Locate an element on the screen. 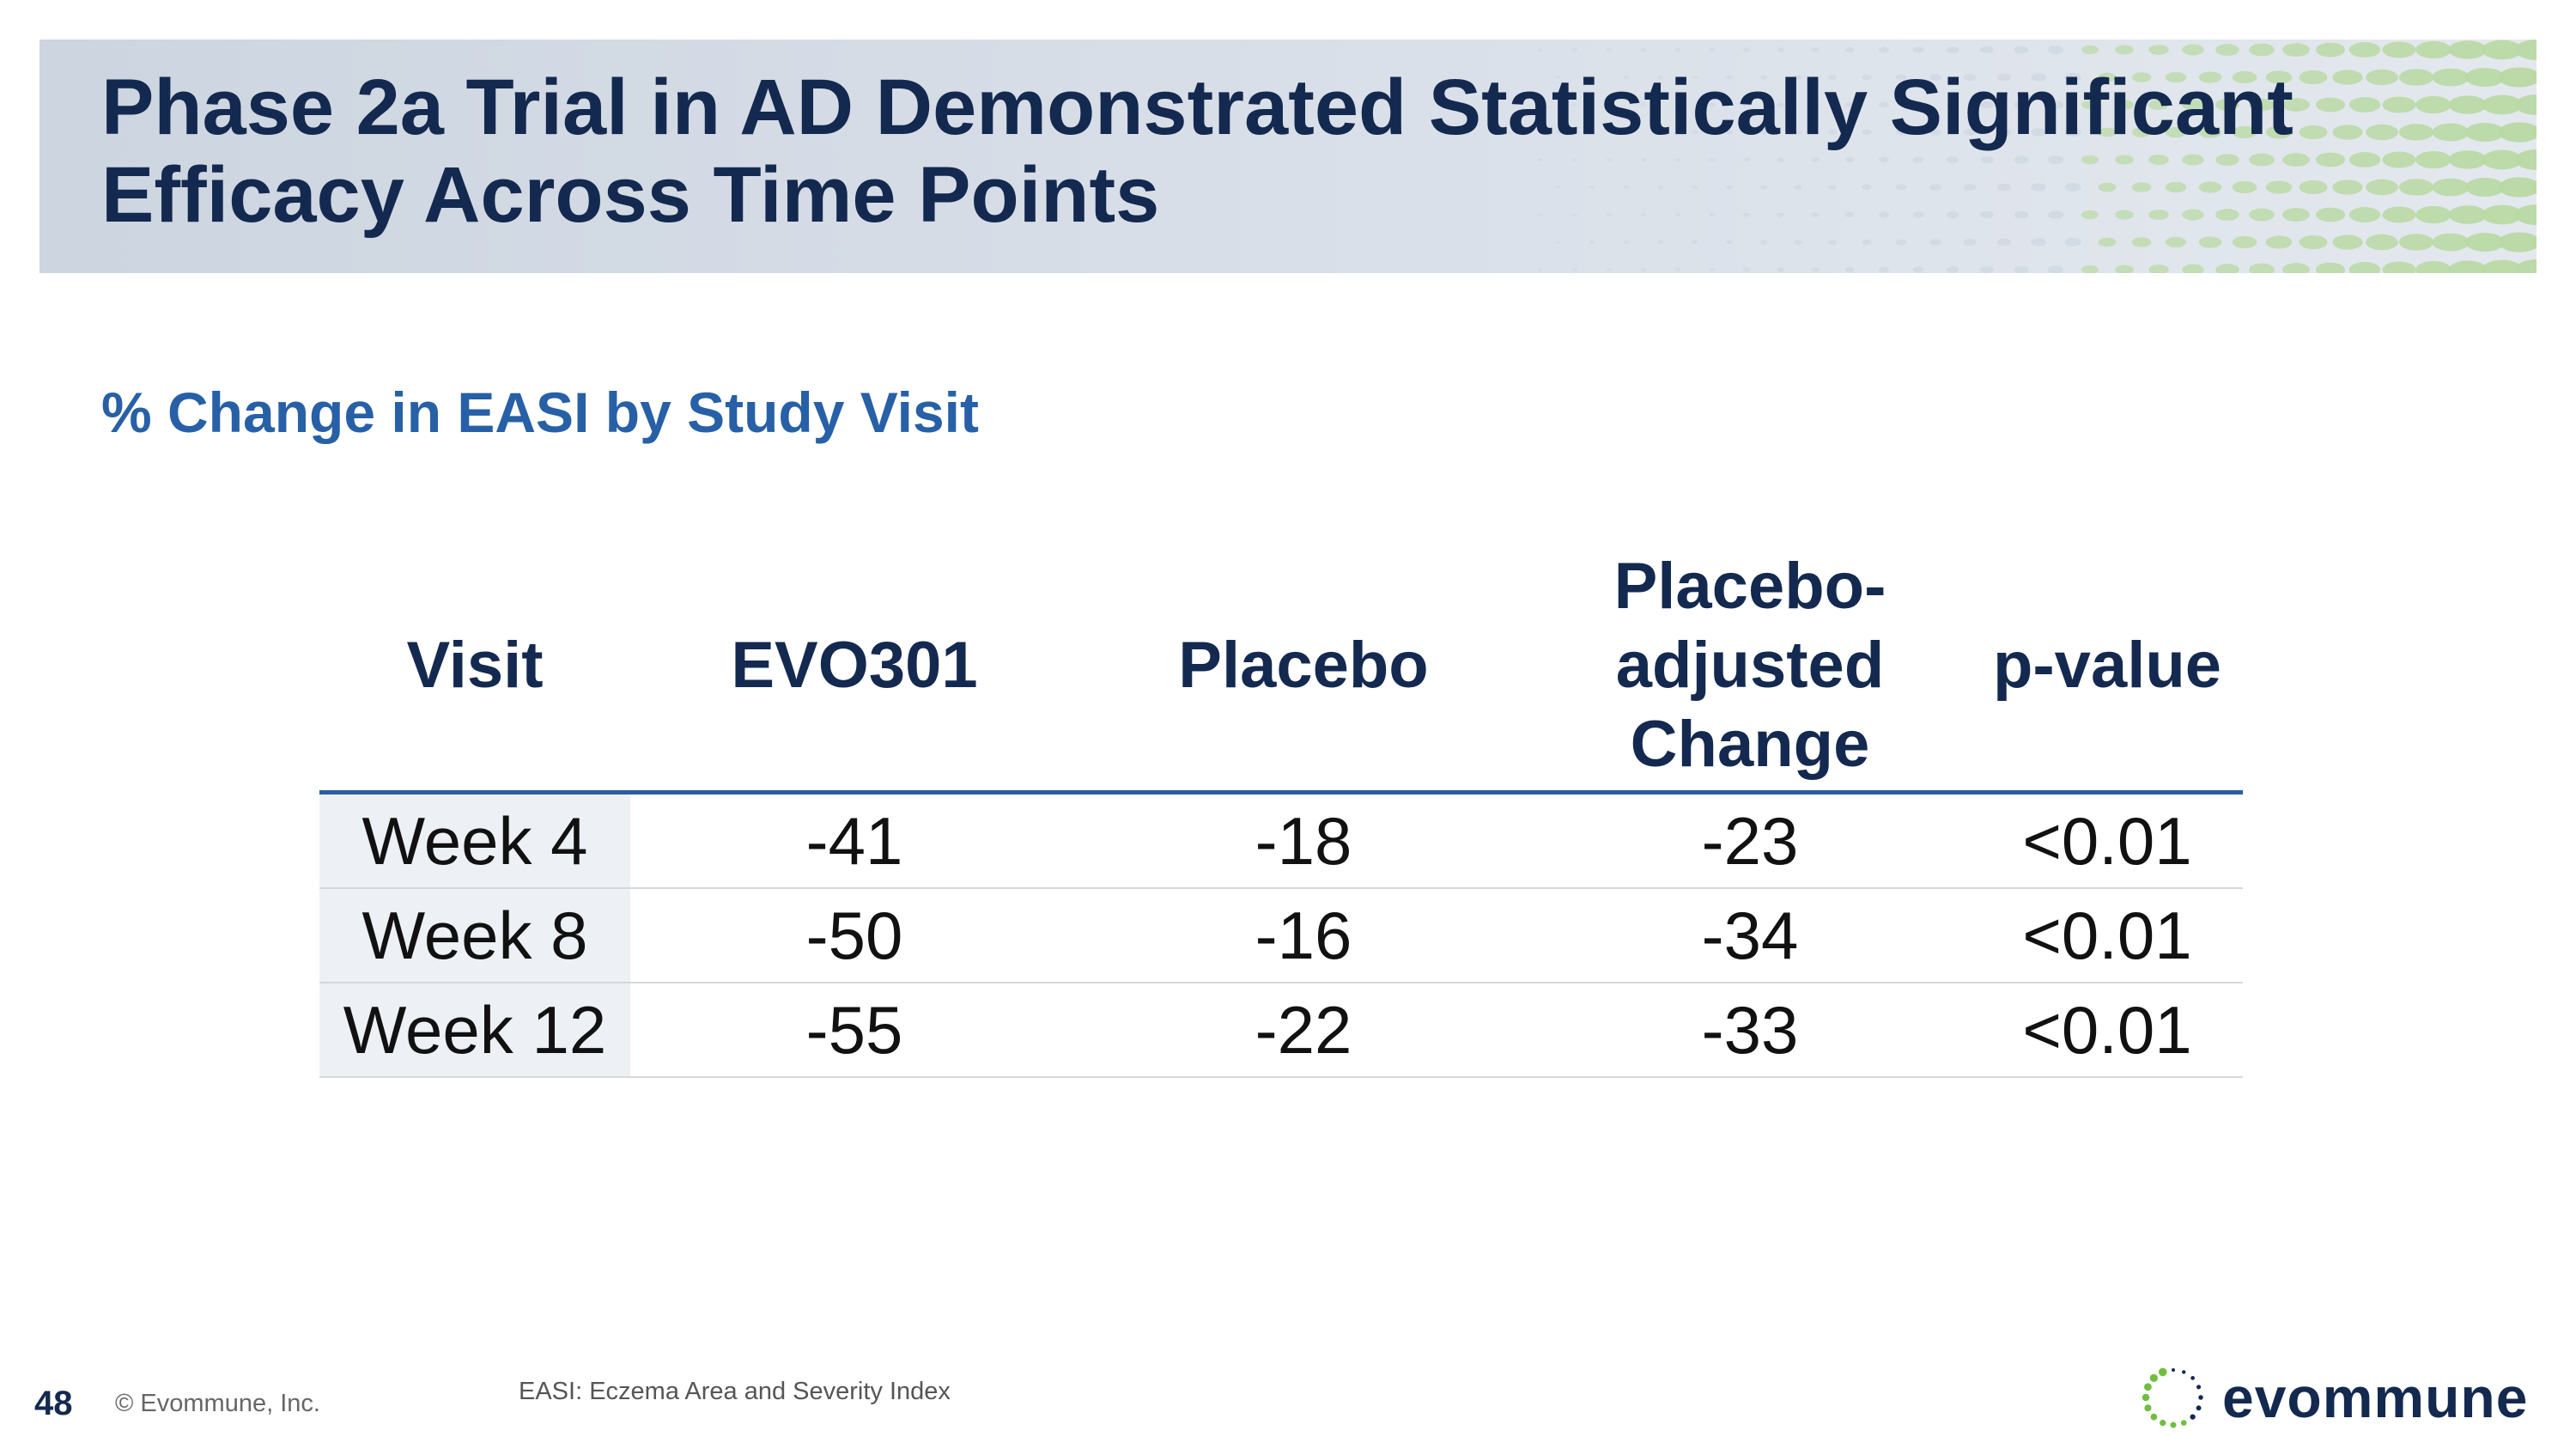 The height and width of the screenshot is (1449, 2576). footnote: EASI: Eczema Area and Severity Index is located at coordinates (735, 1391).